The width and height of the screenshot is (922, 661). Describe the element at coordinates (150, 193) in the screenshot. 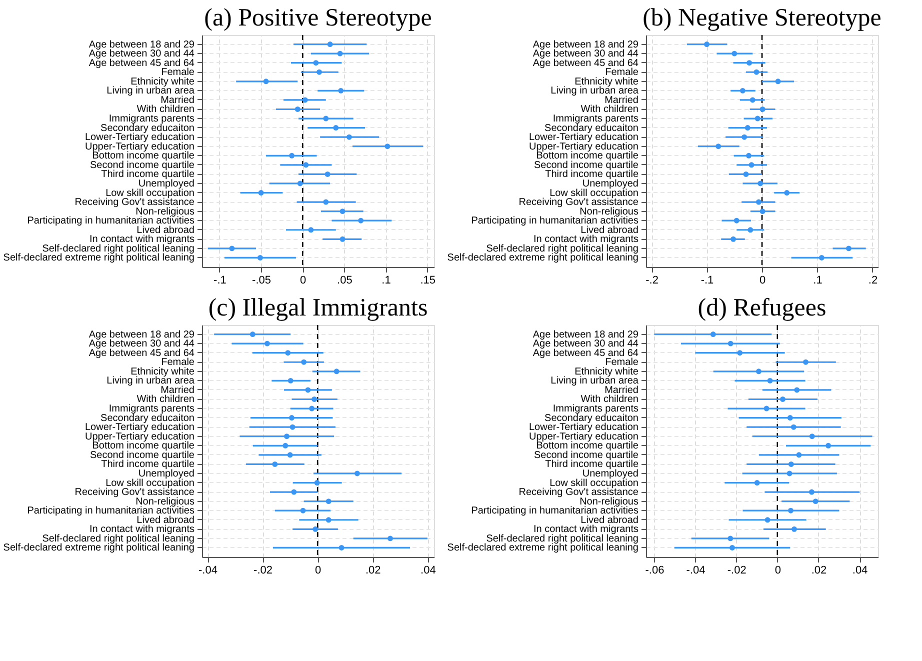

I see `y-tick-label: Low skill occupation` at that location.